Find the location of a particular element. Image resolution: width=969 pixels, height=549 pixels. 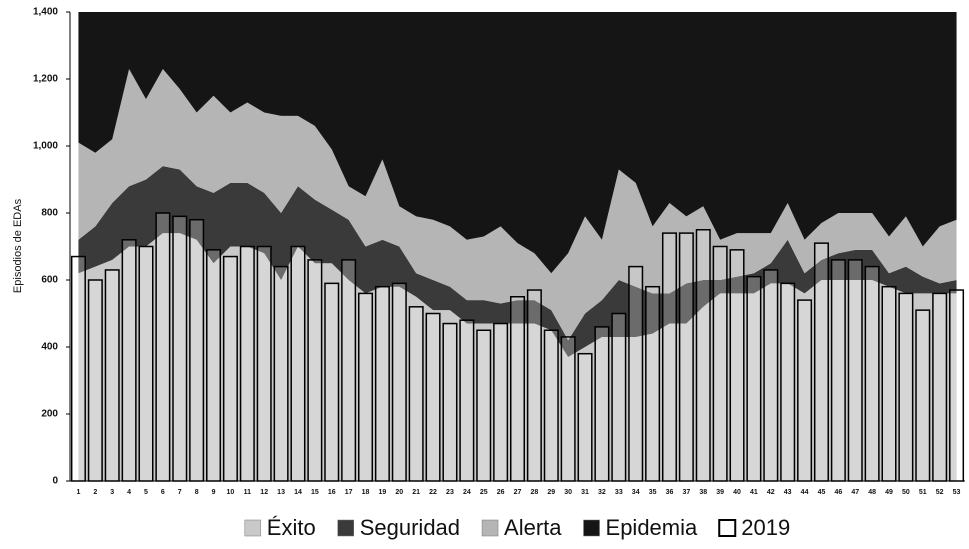

y-tick-label: 800 is located at coordinates (49, 213).